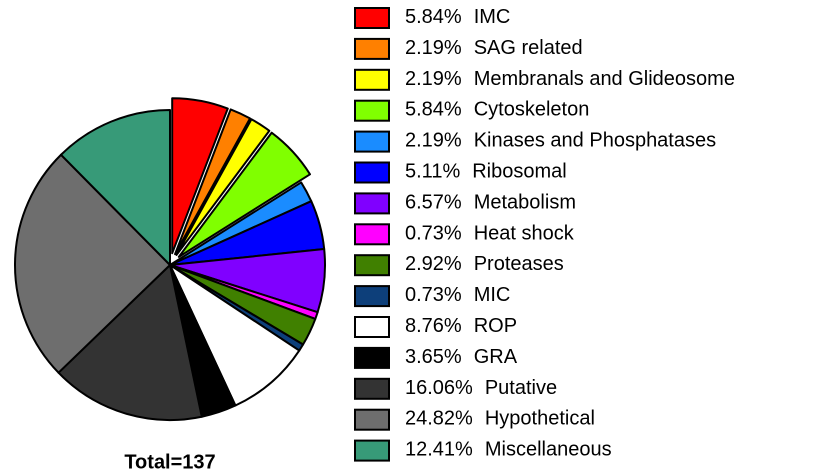 The height and width of the screenshot is (475, 836). What do you see at coordinates (439, 419) in the screenshot?
I see `legend-value: 24.82%` at bounding box center [439, 419].